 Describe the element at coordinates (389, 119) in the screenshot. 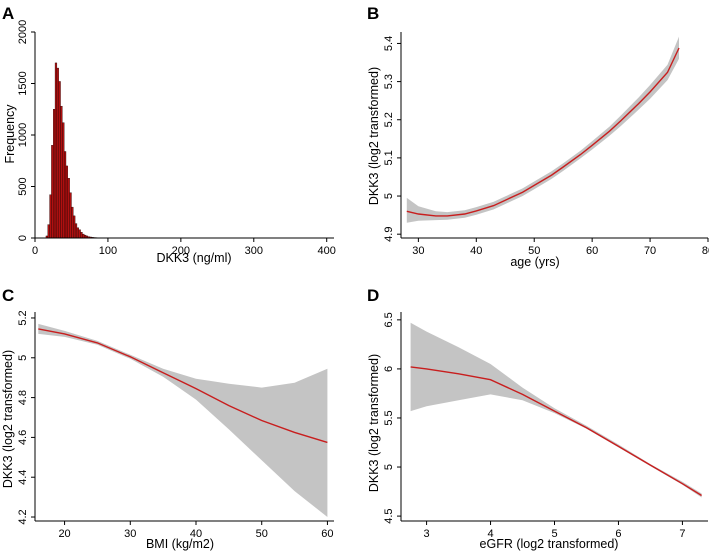

I see `panel-b-y-tick-label: 5.2` at that location.